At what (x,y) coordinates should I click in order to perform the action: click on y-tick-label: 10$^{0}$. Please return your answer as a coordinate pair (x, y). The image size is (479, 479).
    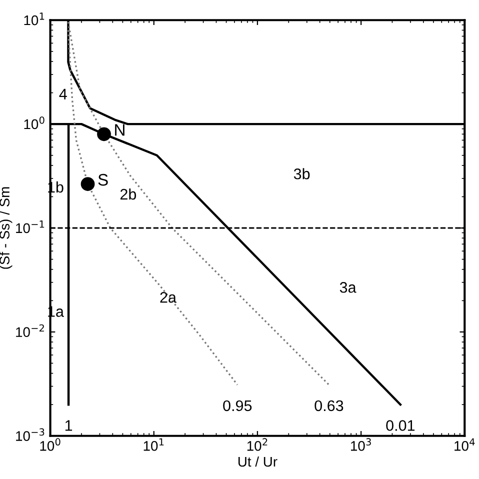
    Looking at the image, I should click on (34, 123).